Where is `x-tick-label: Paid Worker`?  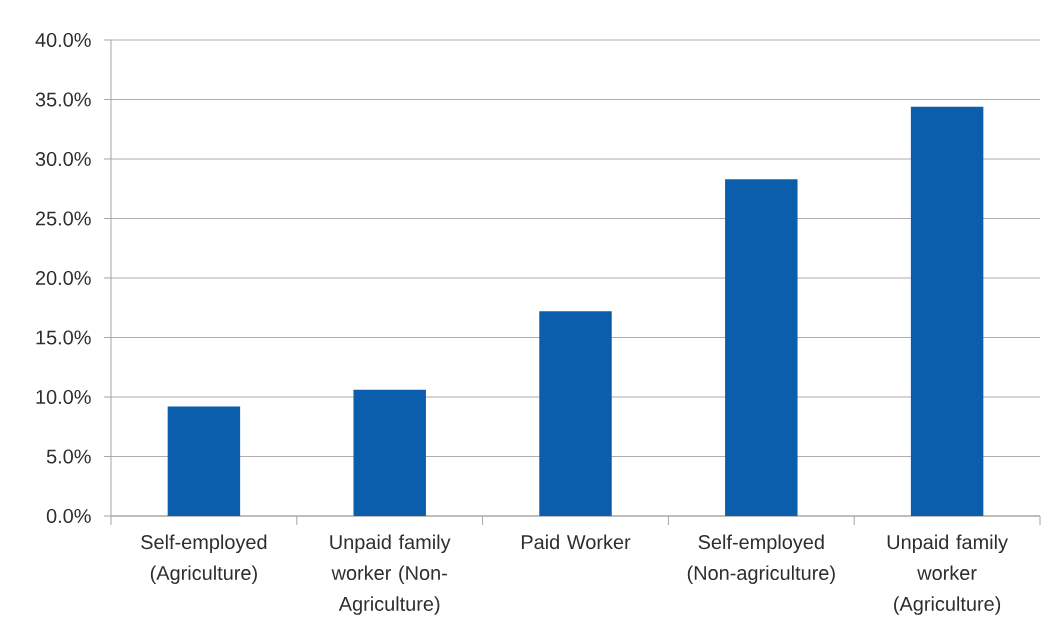 x-tick-label: Paid Worker is located at coordinates (576, 542).